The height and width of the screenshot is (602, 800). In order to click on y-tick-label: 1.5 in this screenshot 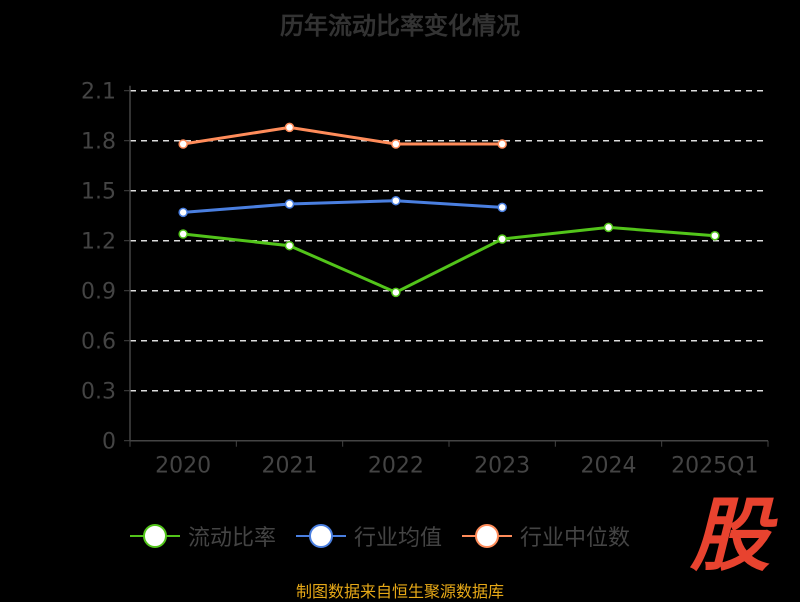, I will do `click(98, 192)`.